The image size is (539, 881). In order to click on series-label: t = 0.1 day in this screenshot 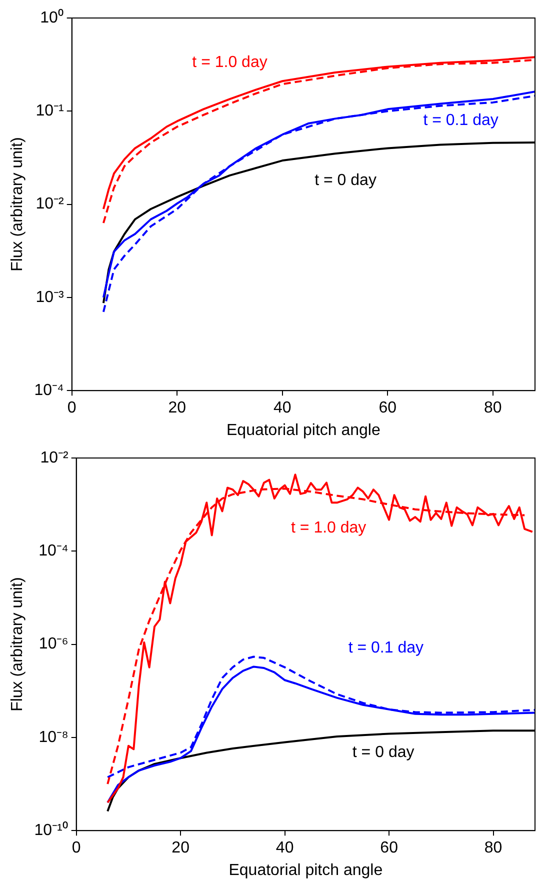, I will do `click(460, 120)`.